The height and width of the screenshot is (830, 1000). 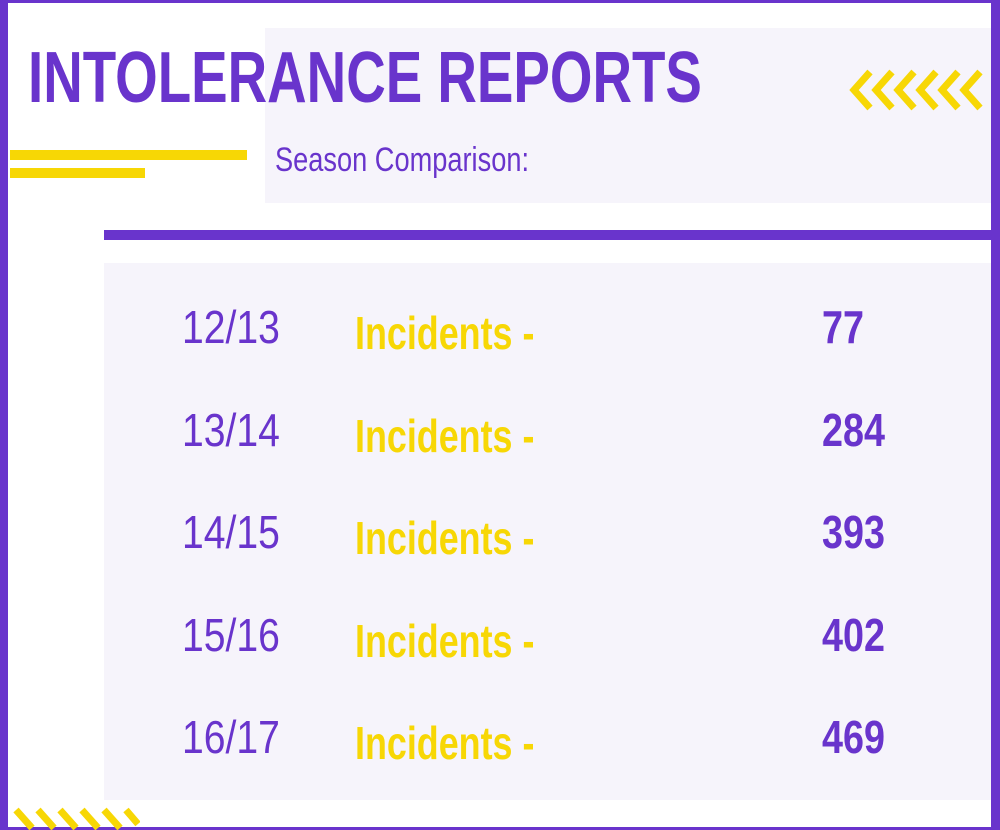 I want to click on border-right, so click(x=995, y=415).